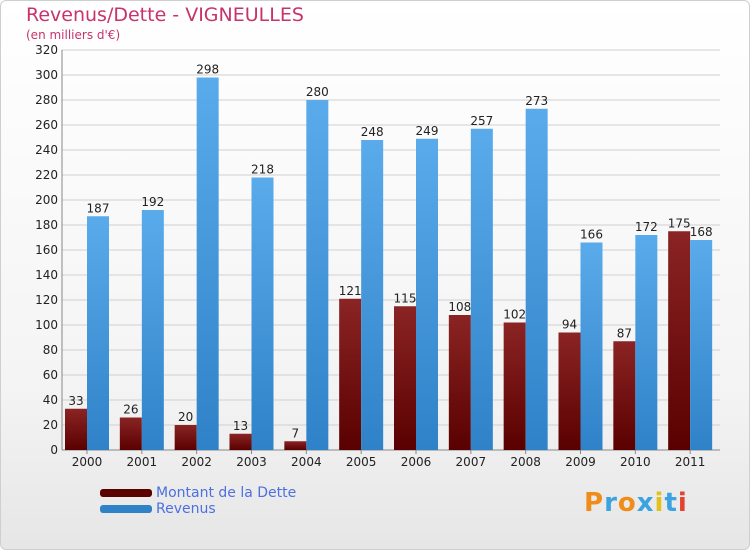  I want to click on logo-letter: o, so click(627, 503).